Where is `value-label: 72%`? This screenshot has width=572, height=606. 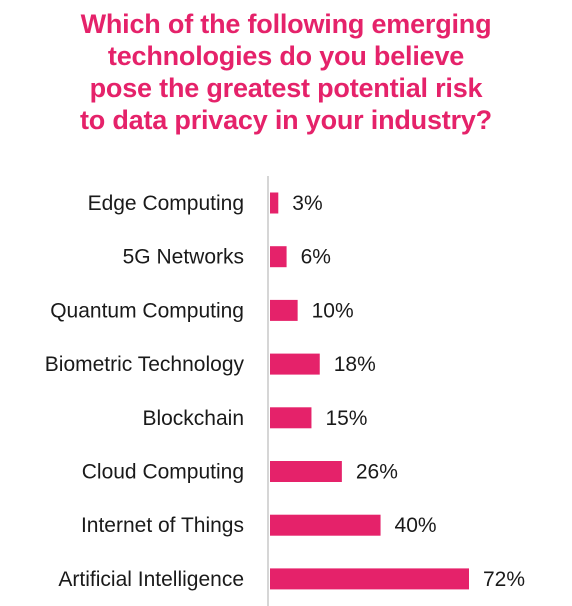
value-label: 72% is located at coordinates (504, 579).